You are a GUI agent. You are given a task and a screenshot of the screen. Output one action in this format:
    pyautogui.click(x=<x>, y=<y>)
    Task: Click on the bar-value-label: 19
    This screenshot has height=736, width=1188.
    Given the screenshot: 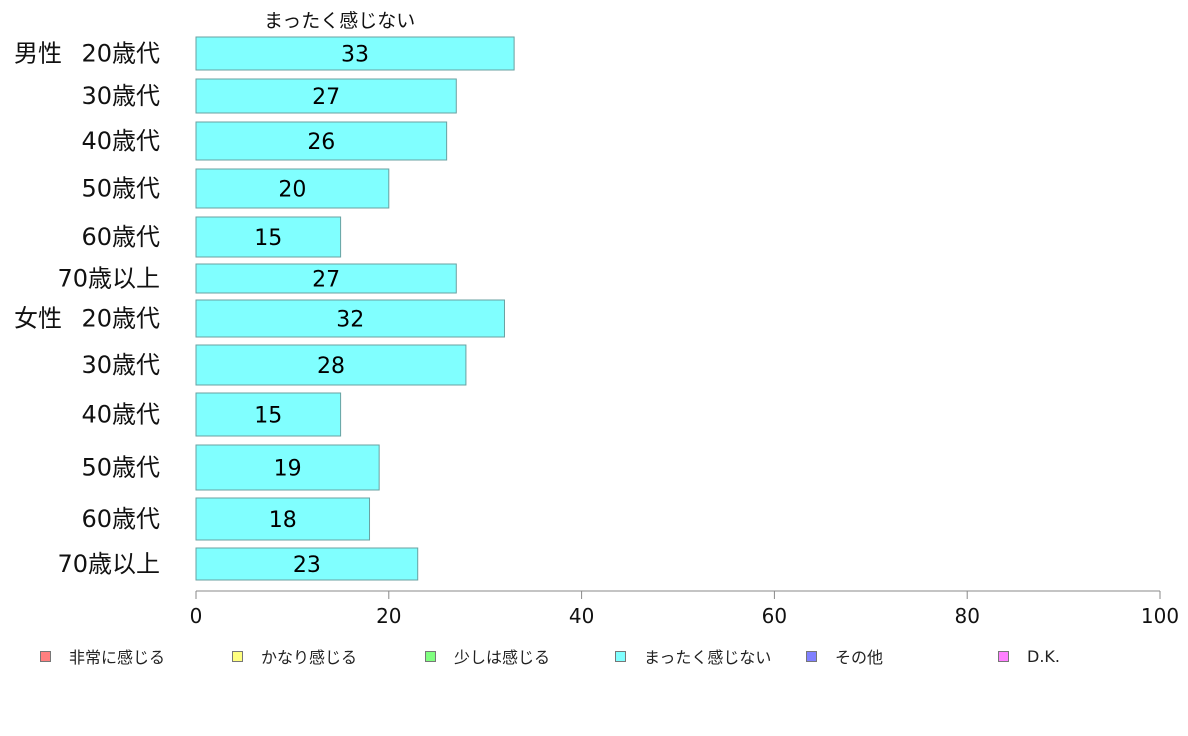 What is the action you would take?
    pyautogui.click(x=288, y=469)
    